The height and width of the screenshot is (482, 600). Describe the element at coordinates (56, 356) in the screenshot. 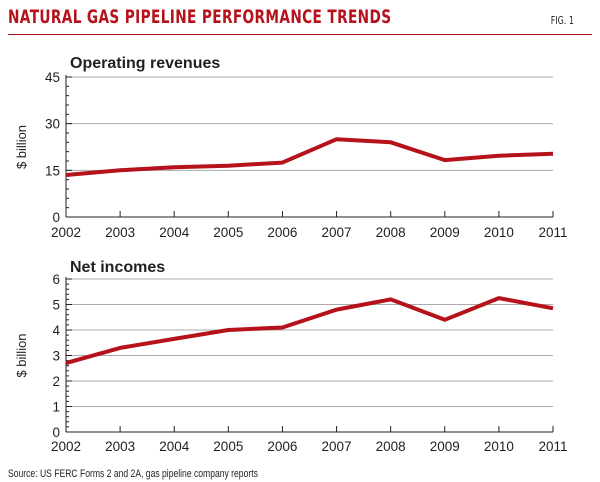

I see `y-tick-label: 3` at that location.